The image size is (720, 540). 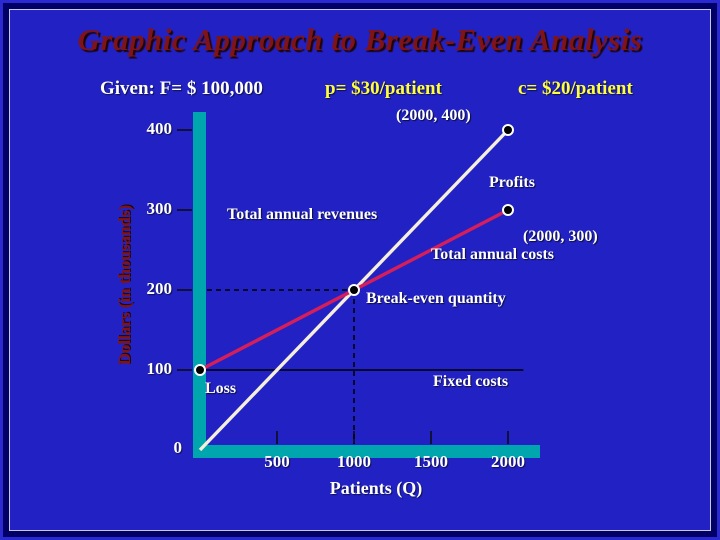 I want to click on origin-tick-label: 0, so click(x=178, y=447).